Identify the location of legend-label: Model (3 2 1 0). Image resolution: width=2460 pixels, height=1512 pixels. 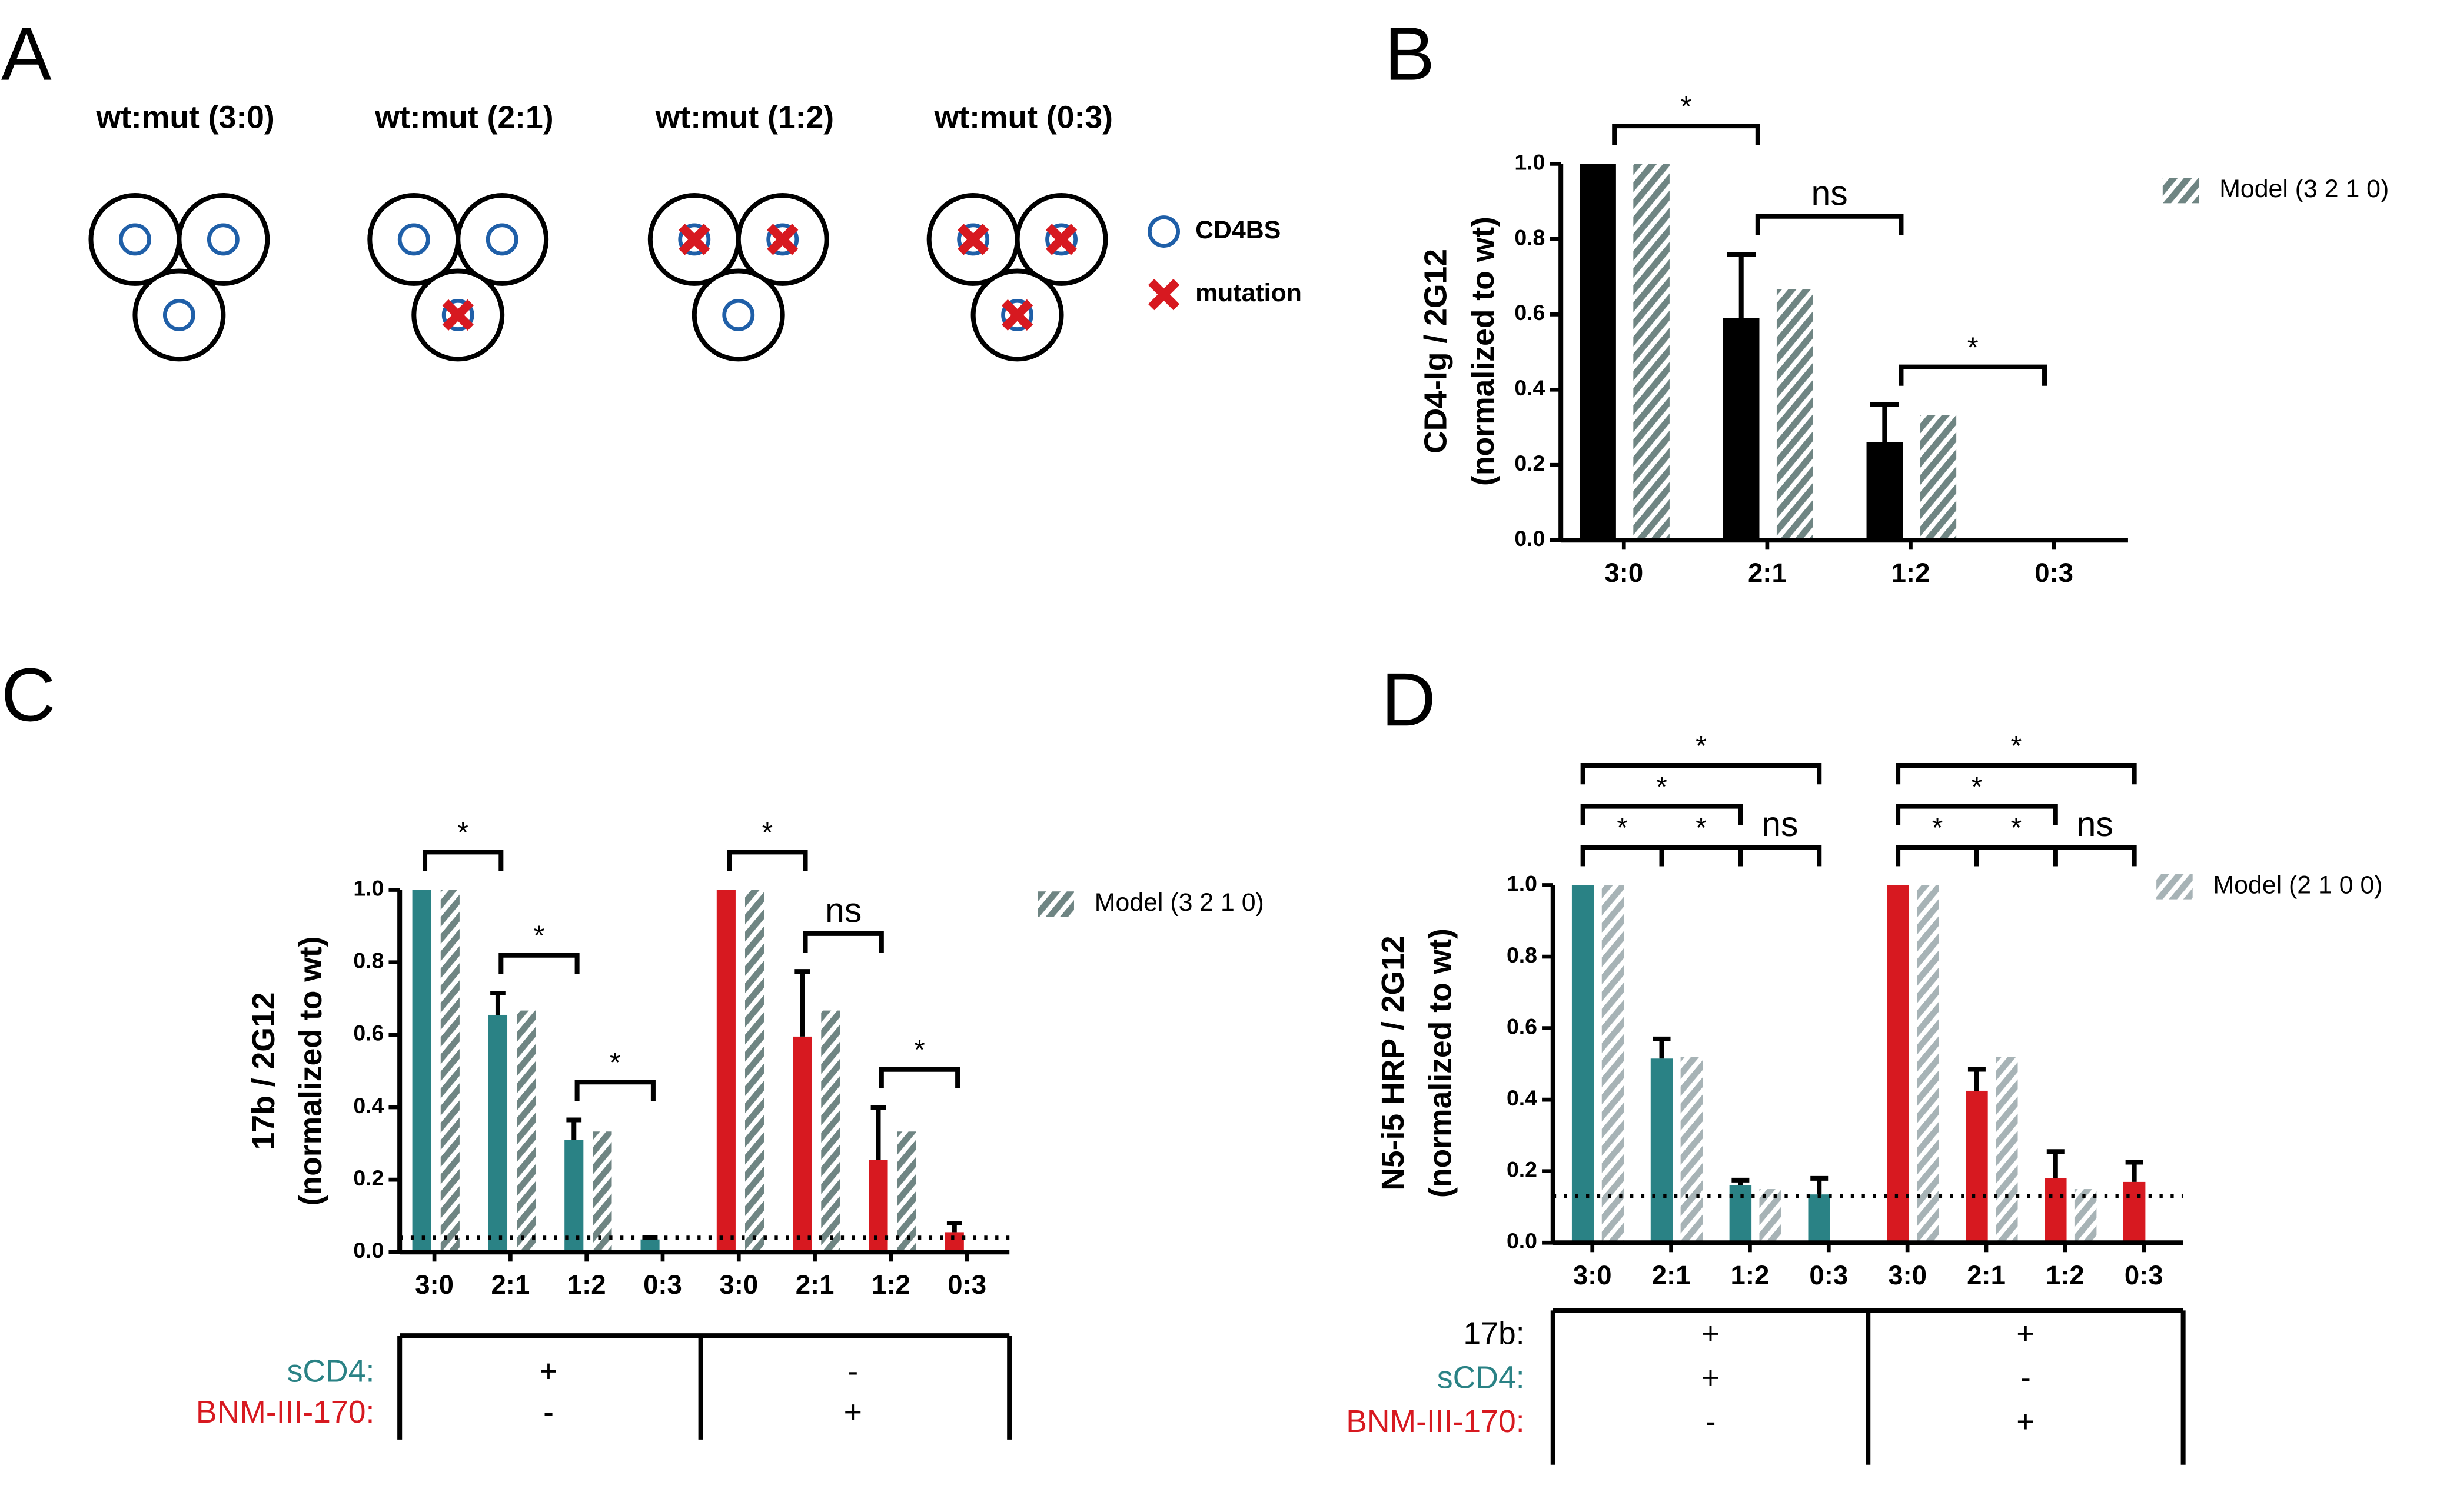
(2304, 189).